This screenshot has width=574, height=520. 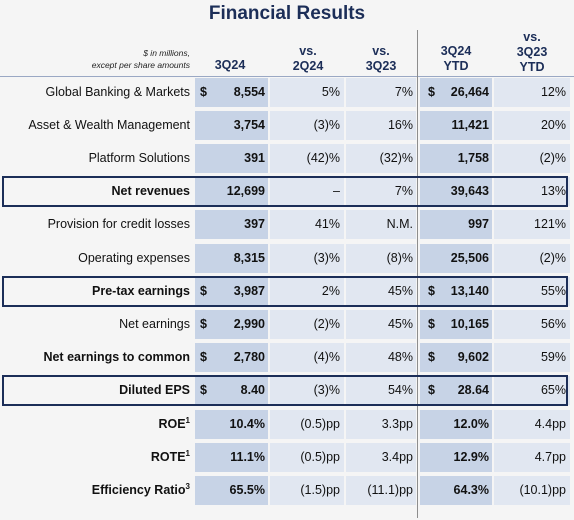 What do you see at coordinates (326, 357) in the screenshot?
I see `value-vs-2q24: (4)%` at bounding box center [326, 357].